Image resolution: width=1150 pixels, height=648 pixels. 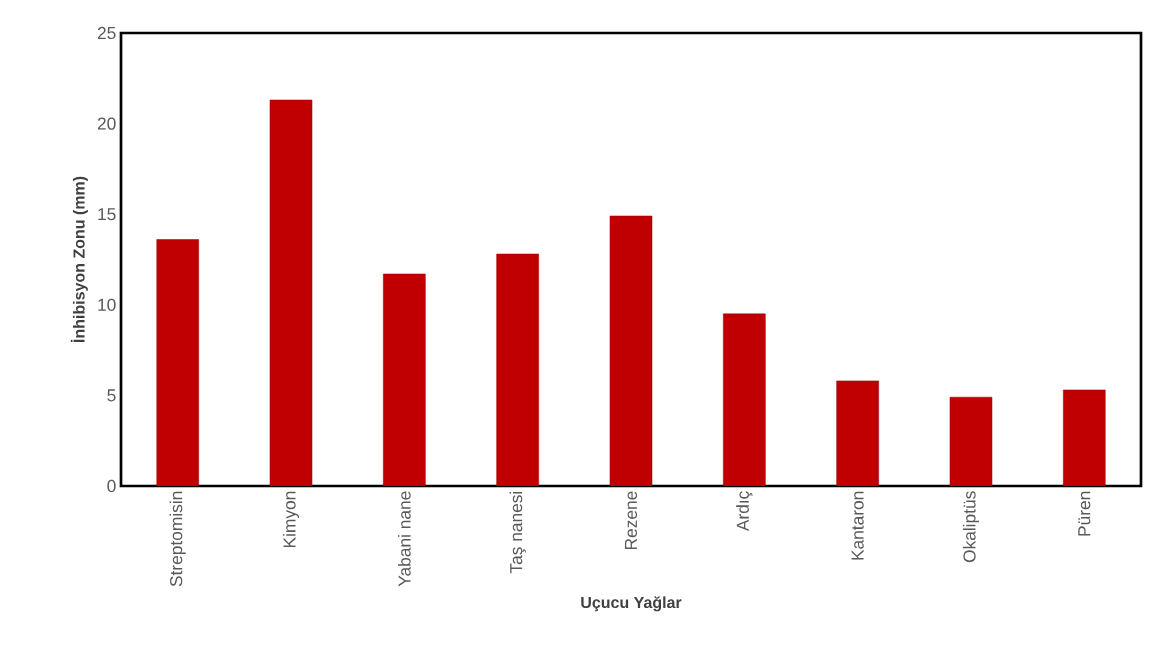 What do you see at coordinates (177, 539) in the screenshot?
I see `x-tick-label: Streptomisin` at bounding box center [177, 539].